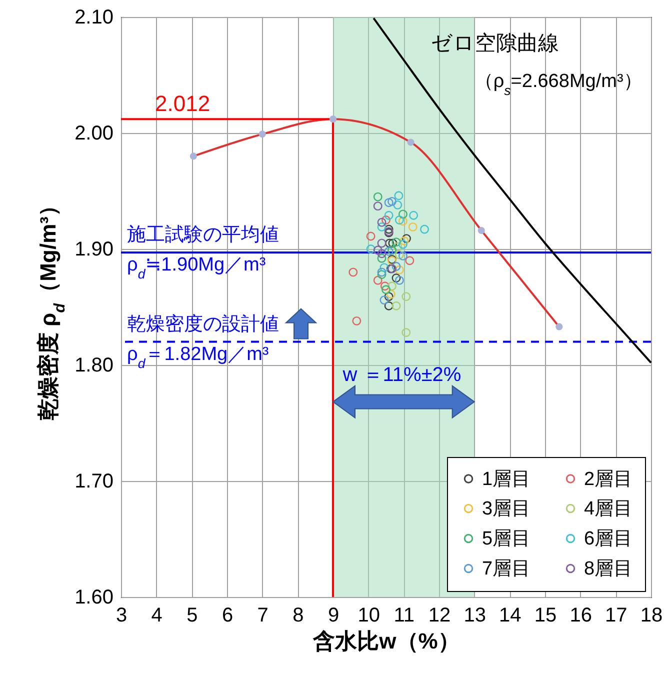  What do you see at coordinates (262, 615) in the screenshot?
I see `x-tick-label: 7` at bounding box center [262, 615].